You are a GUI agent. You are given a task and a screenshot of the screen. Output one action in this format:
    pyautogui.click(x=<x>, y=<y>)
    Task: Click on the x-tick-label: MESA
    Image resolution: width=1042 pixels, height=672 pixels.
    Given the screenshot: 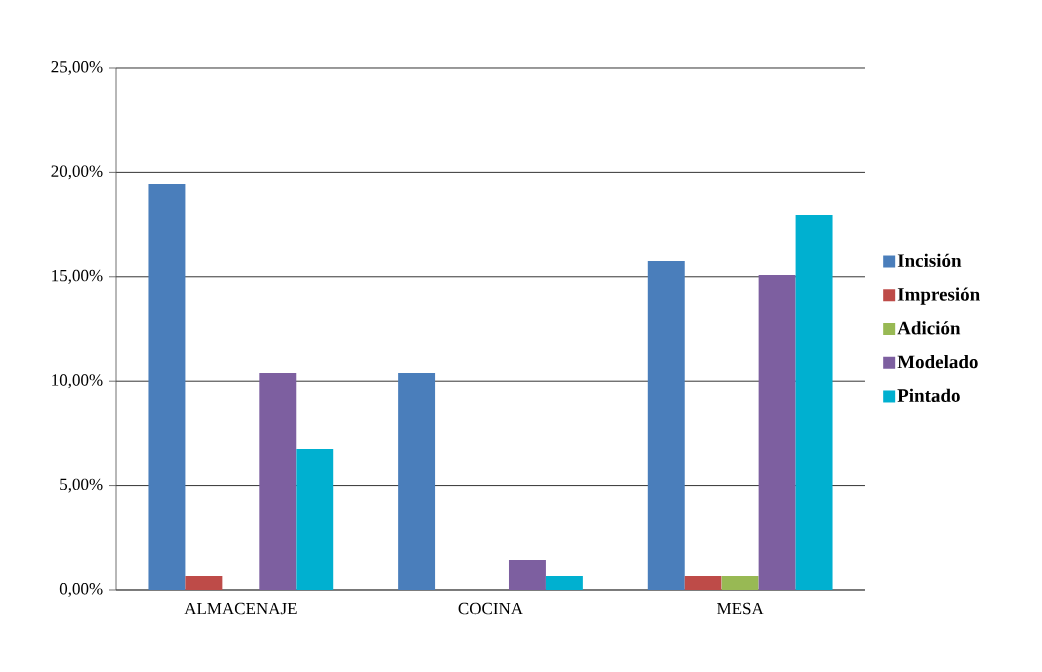 What is the action you would take?
    pyautogui.click(x=740, y=608)
    